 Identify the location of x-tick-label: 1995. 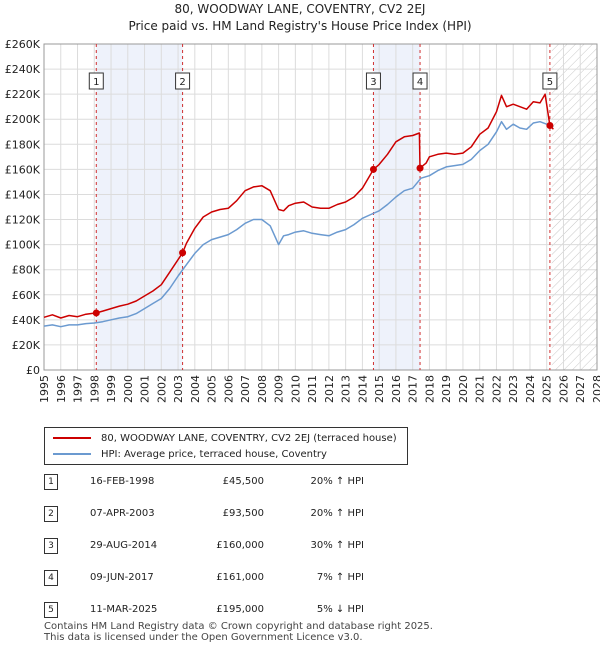
(44, 389).